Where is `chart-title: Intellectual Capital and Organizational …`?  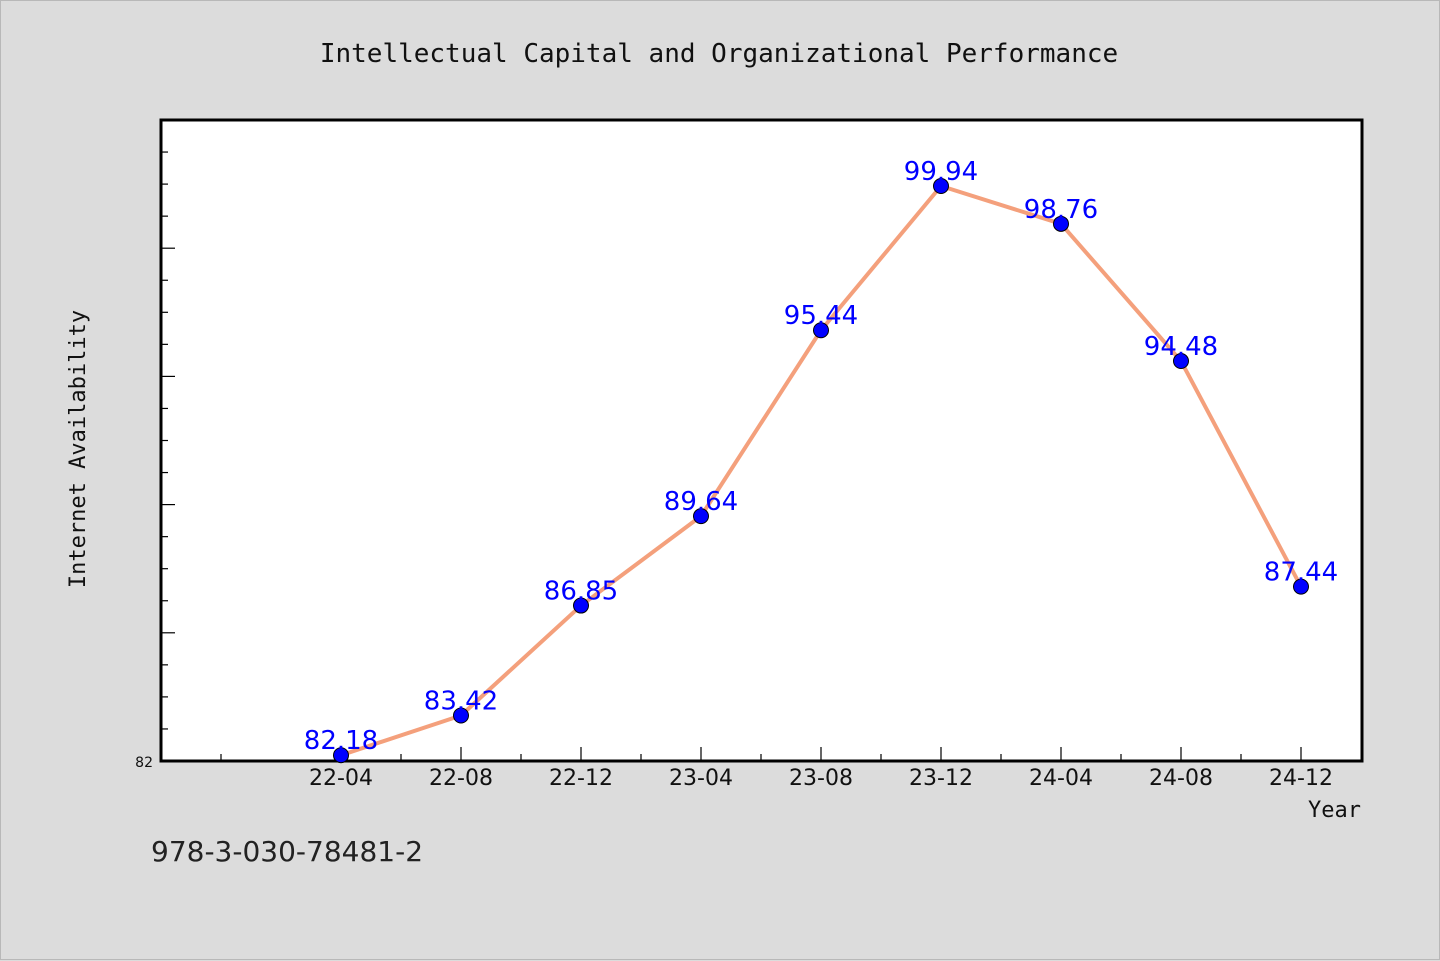 chart-title: Intellectual Capital and Organizational … is located at coordinates (719, 54).